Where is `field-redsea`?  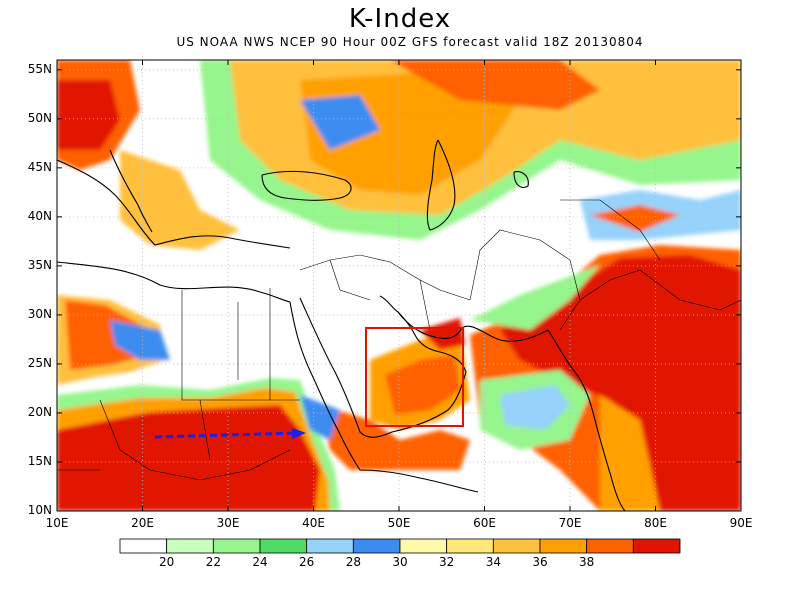
field-redsea is located at coordinates (395, 437).